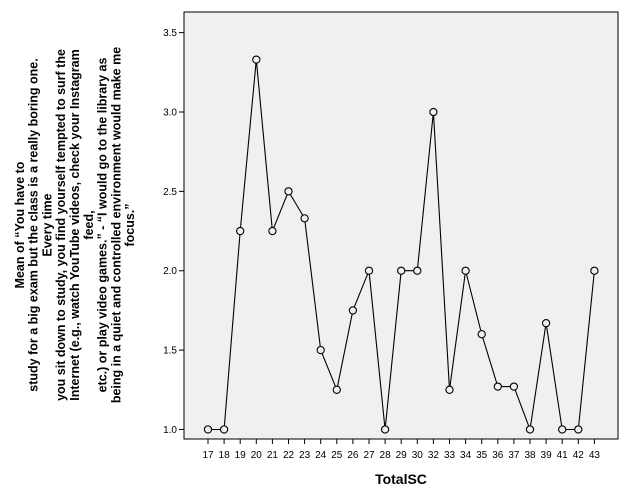 This screenshot has width=625, height=500. What do you see at coordinates (466, 455) in the screenshot?
I see `x-tick-label: 34` at bounding box center [466, 455].